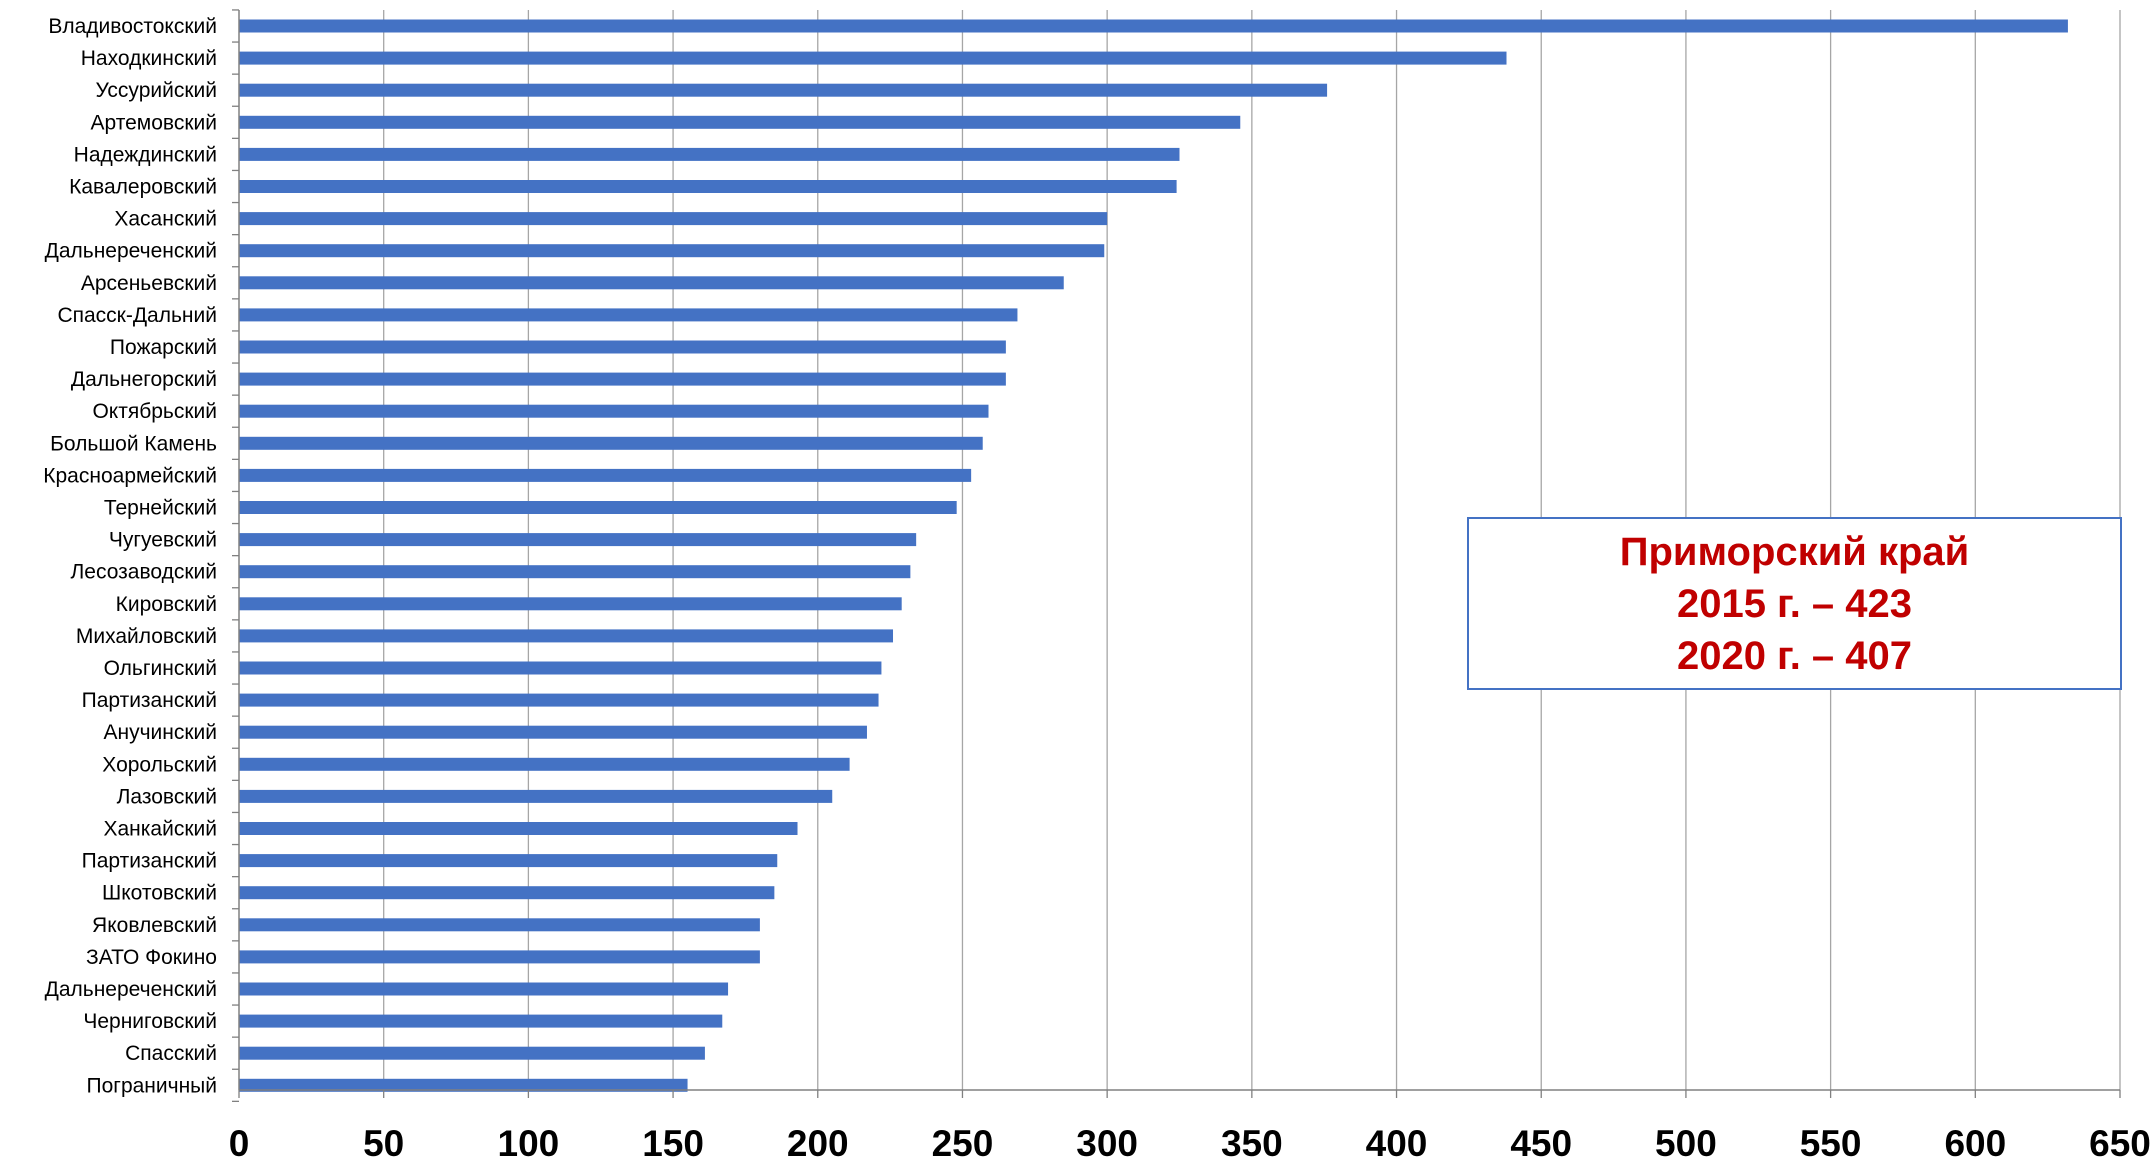 The image size is (2151, 1161). Describe the element at coordinates (149, 58) in the screenshot. I see `category-label: Находкинский` at that location.